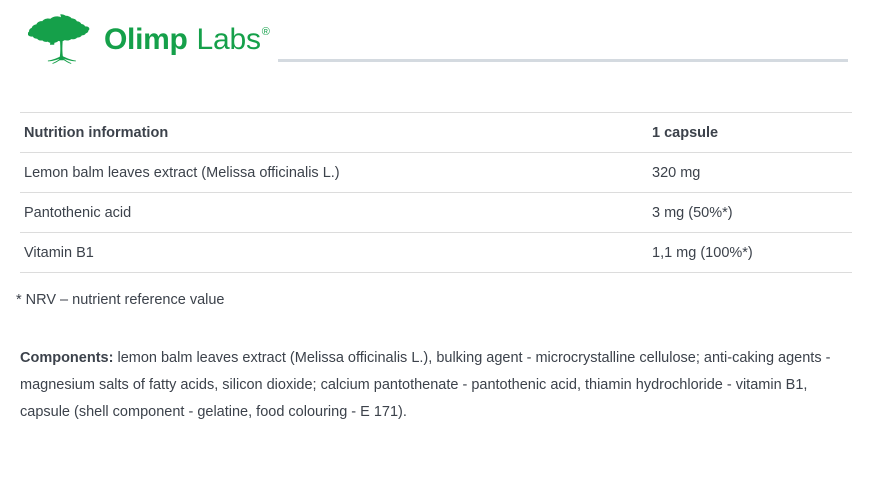  I want to click on header-divider, so click(563, 60).